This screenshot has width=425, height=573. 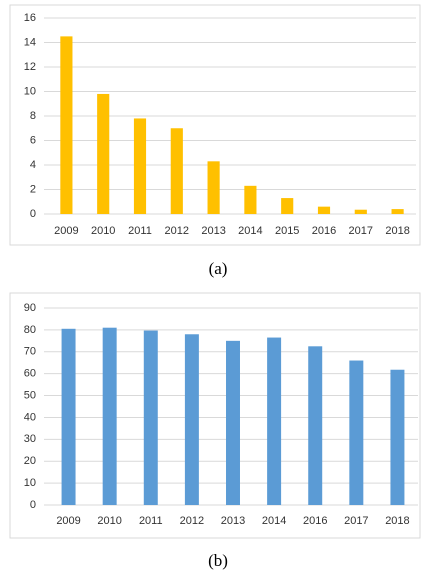 What do you see at coordinates (30, 352) in the screenshot?
I see `y-tick-label: 70` at bounding box center [30, 352].